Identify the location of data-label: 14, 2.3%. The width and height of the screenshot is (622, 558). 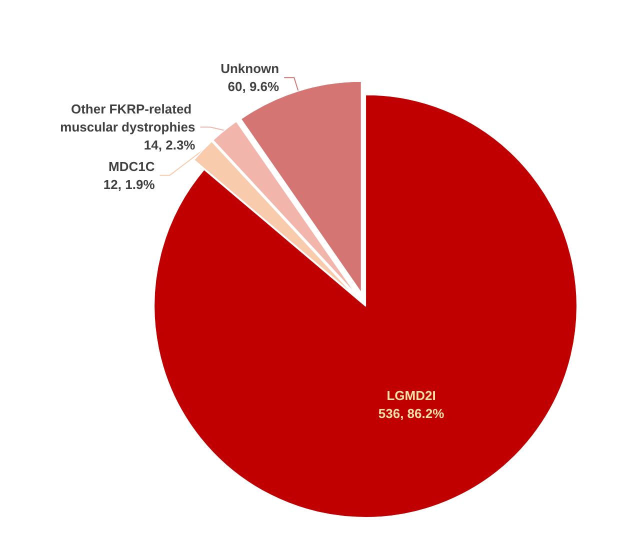
(170, 145).